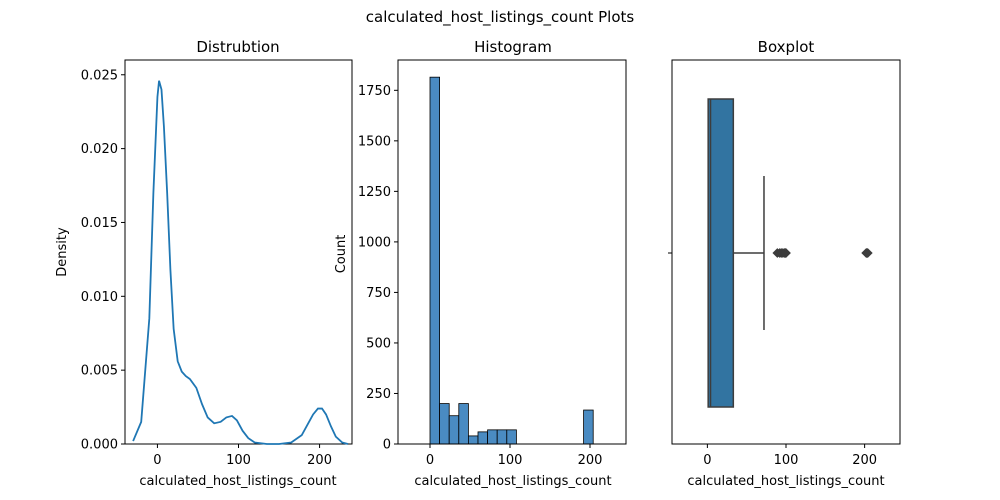 This screenshot has width=1000, height=500. I want to click on distribution-x-tick-label: 200, so click(319, 460).